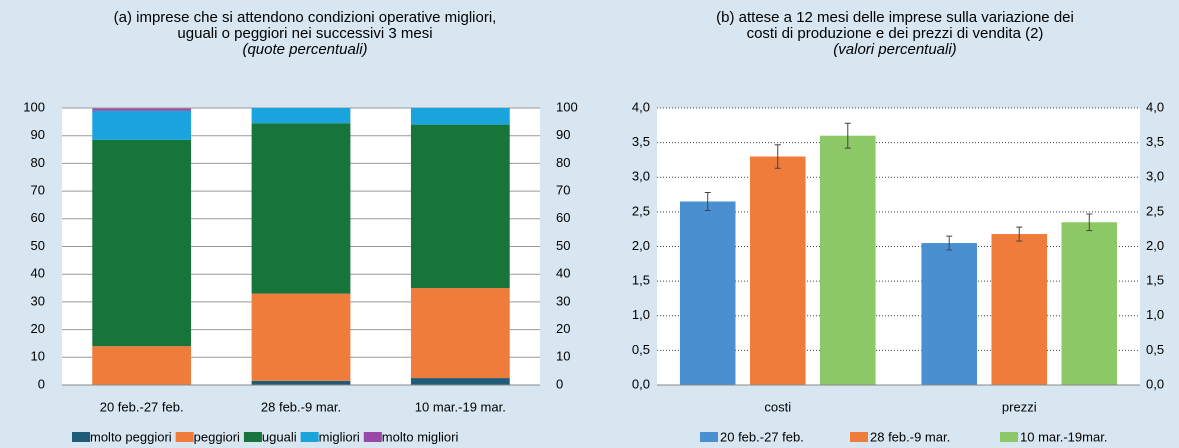 The width and height of the screenshot is (1179, 448). What do you see at coordinates (563, 300) in the screenshot?
I see `y2-tick-label: 30` at bounding box center [563, 300].